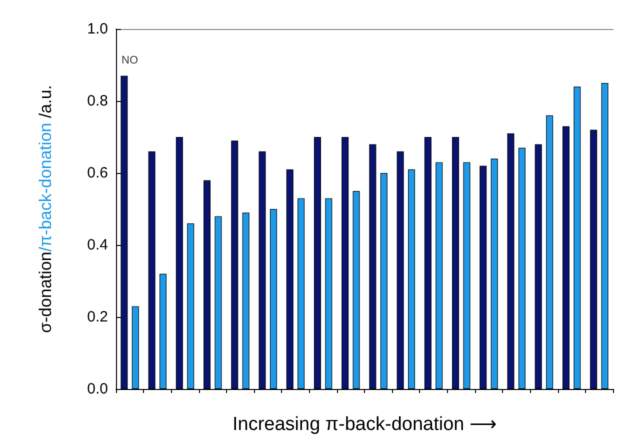  Describe the element at coordinates (97, 245) in the screenshot. I see `y-tick-label: 0.4` at that location.